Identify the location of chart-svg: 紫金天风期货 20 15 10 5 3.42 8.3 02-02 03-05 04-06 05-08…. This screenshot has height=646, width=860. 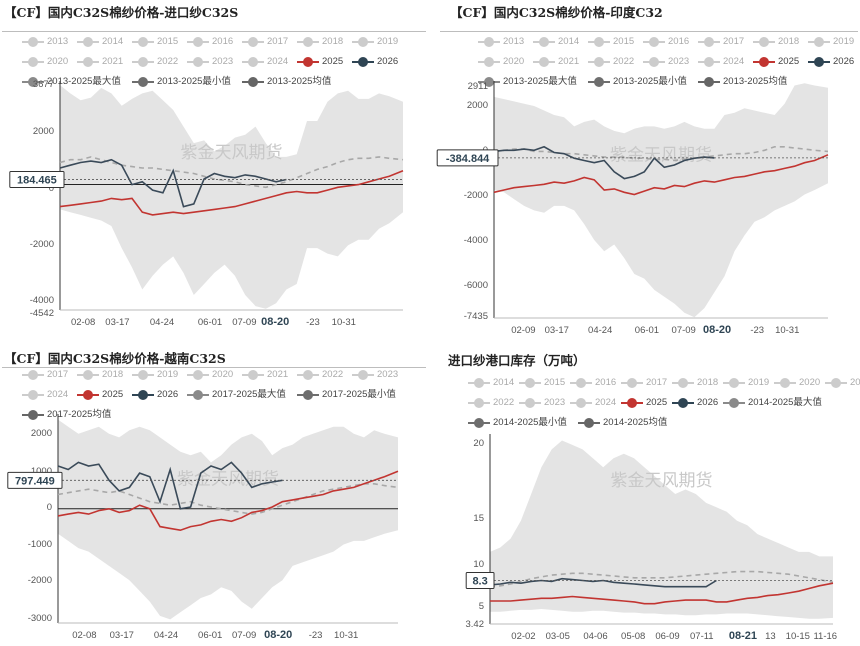
(651, 538).